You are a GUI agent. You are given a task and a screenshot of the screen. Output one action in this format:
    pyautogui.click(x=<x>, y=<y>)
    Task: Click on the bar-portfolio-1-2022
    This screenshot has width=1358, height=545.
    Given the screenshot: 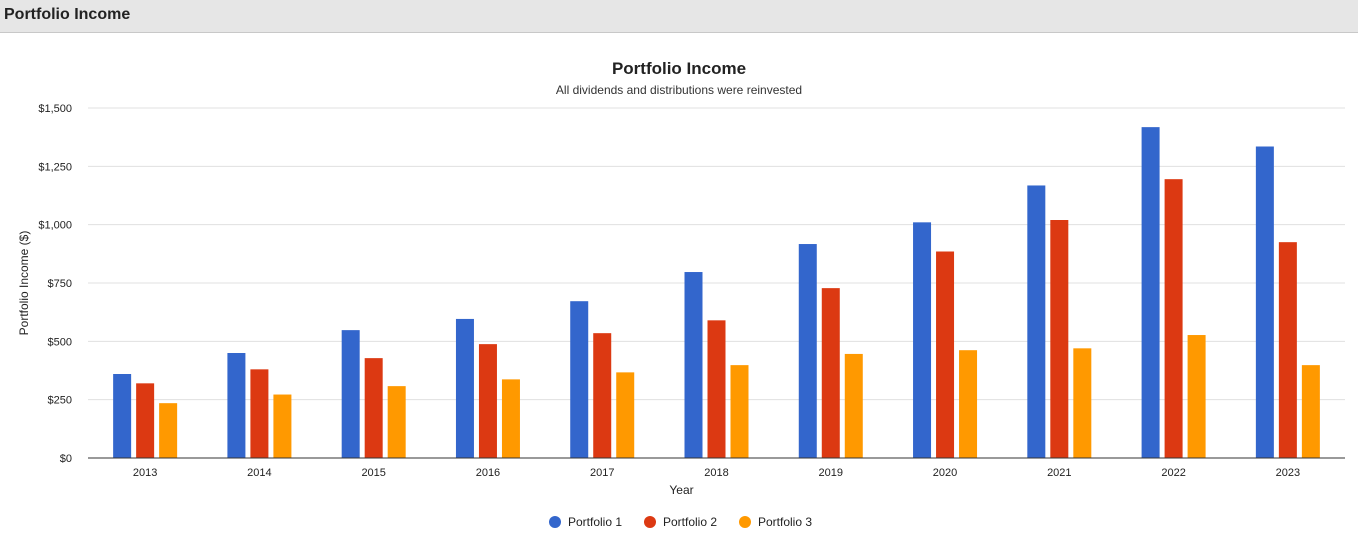 What is the action you would take?
    pyautogui.click(x=1150, y=292)
    